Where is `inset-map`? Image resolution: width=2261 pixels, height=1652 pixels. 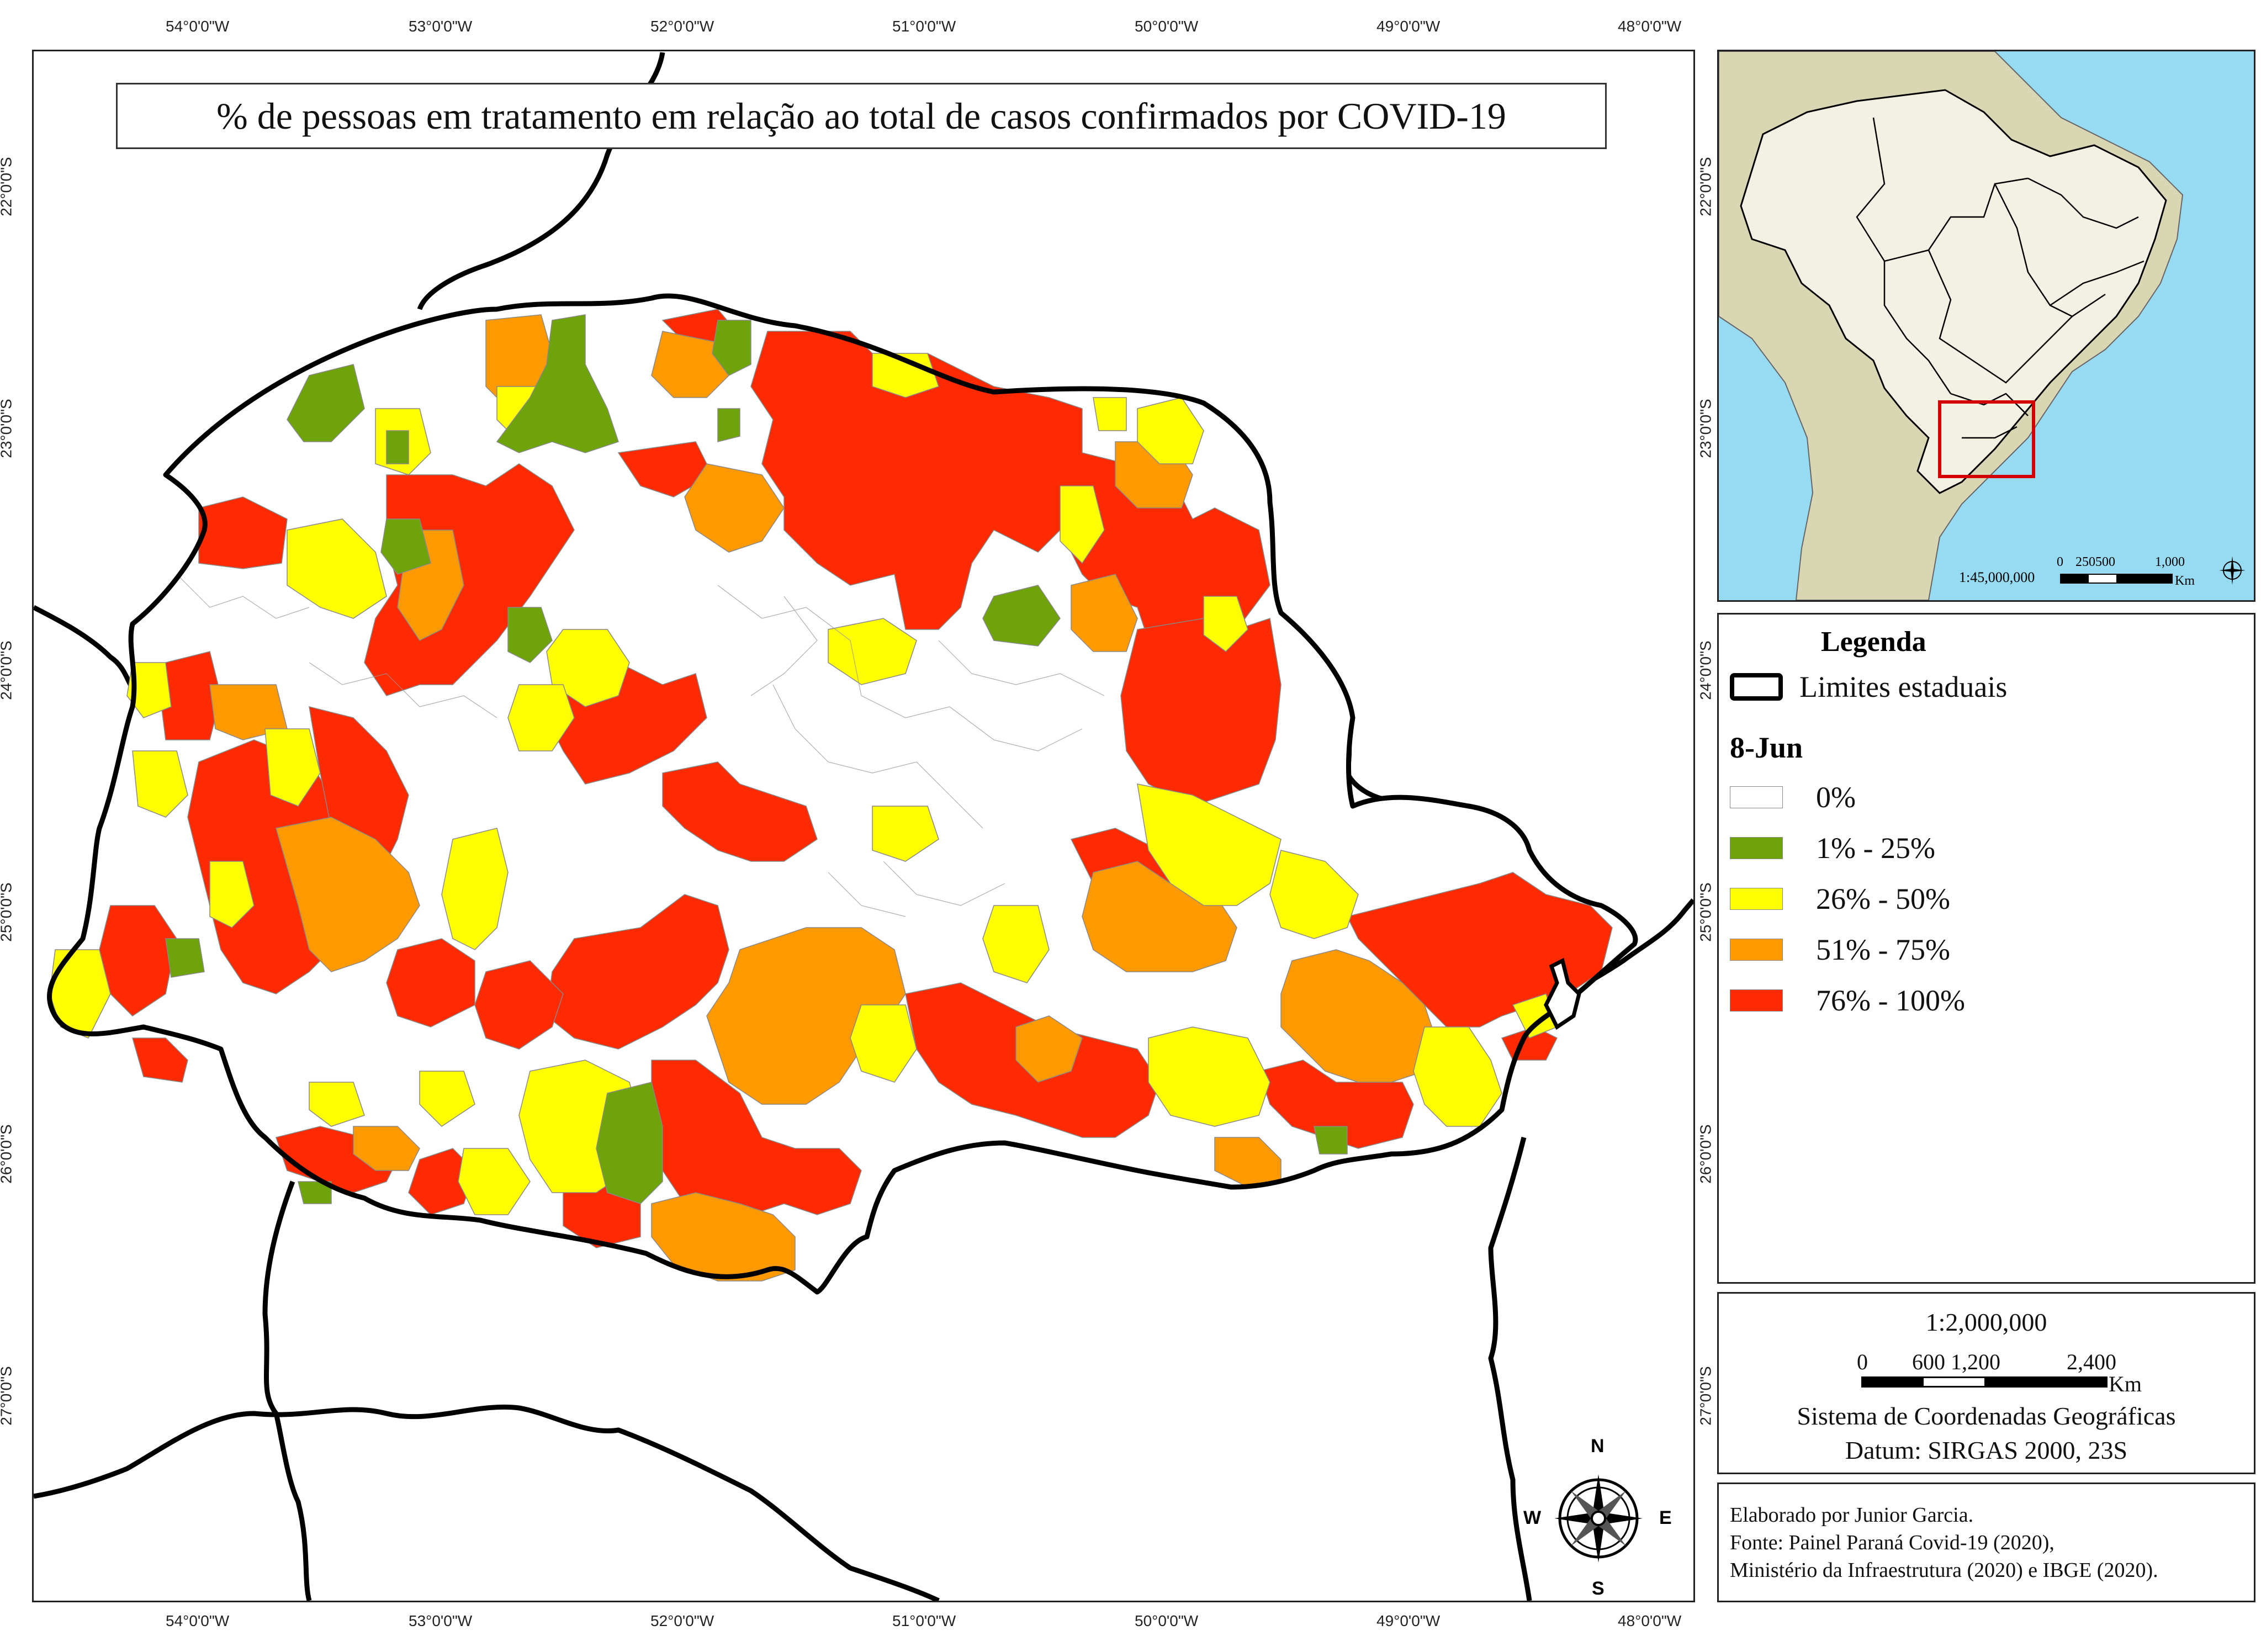 inset-map is located at coordinates (1987, 325).